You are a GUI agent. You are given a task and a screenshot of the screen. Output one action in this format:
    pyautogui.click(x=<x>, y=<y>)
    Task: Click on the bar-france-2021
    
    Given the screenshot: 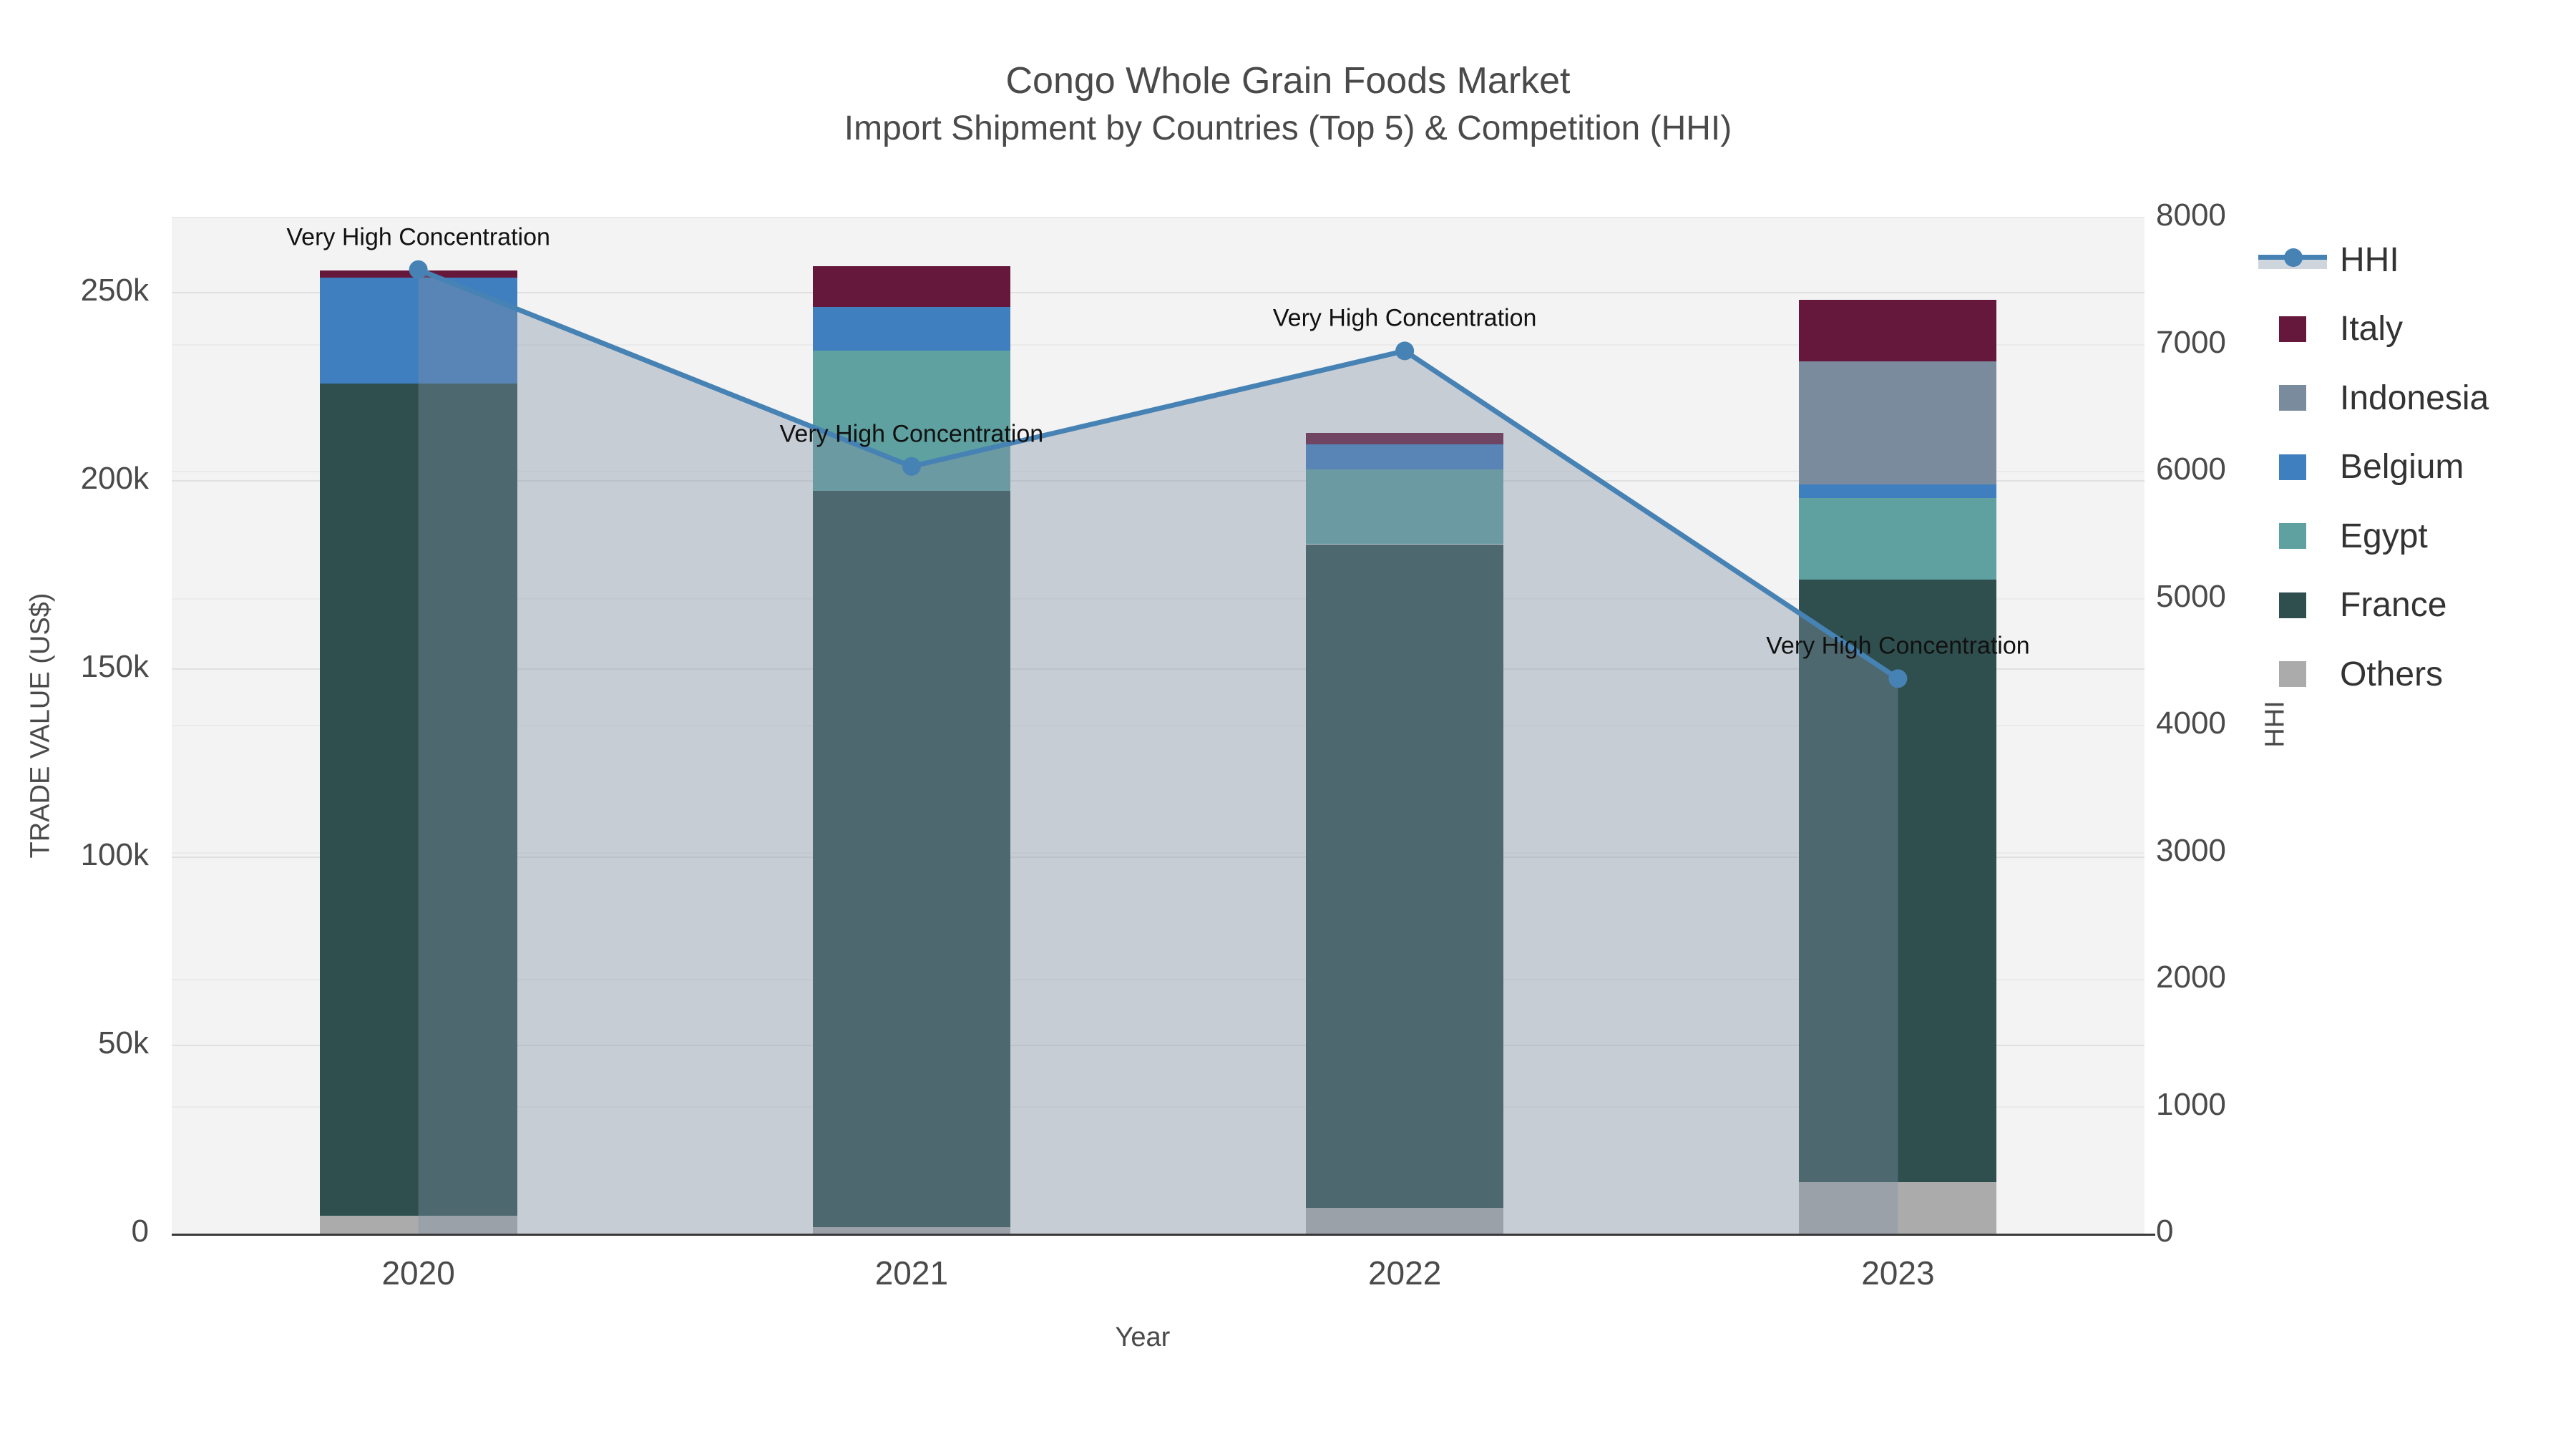 What is the action you would take?
    pyautogui.click(x=911, y=859)
    